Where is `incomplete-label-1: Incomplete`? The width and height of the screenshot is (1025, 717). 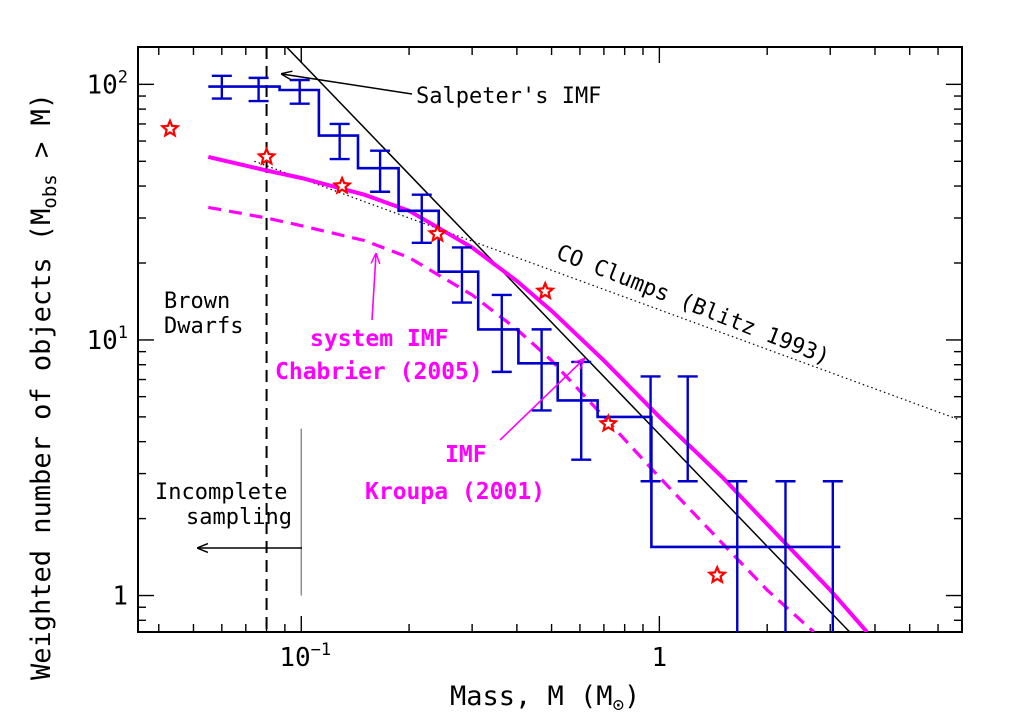 incomplete-label-1: Incomplete is located at coordinates (221, 492).